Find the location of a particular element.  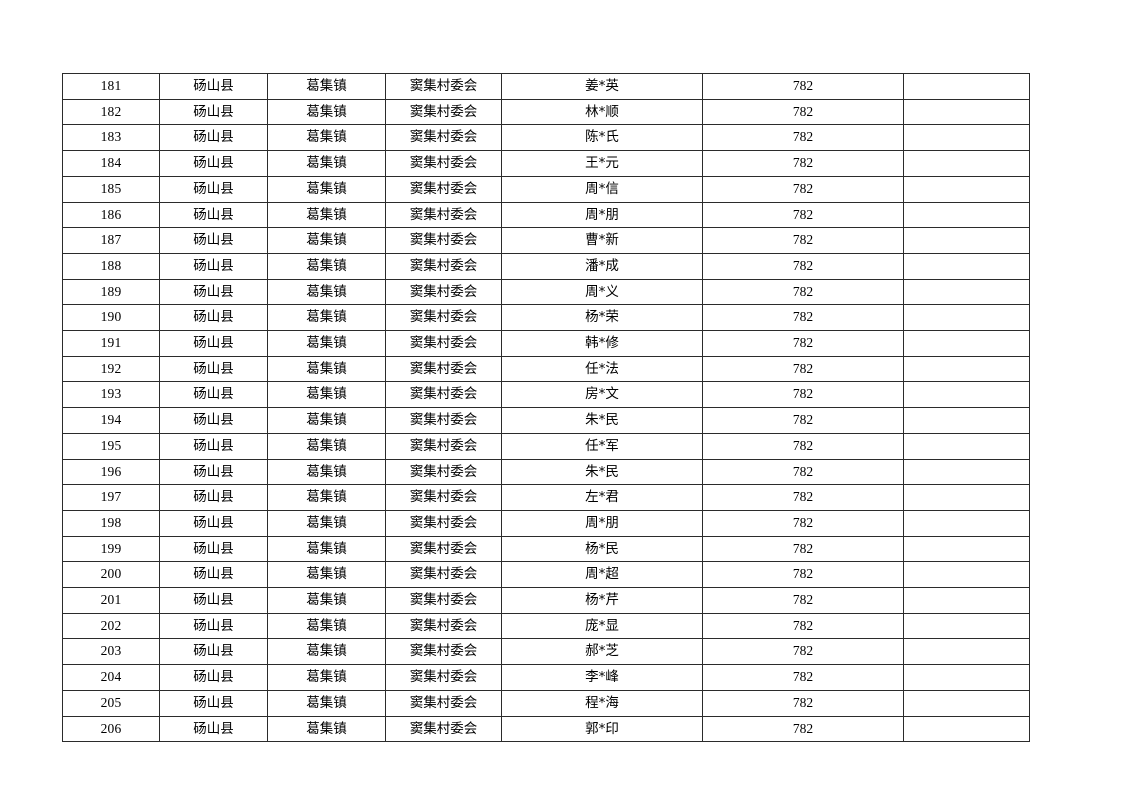

table-row: 201 砀山县 葛集镇 窦集村委会 杨*芹 782 is located at coordinates (546, 600).